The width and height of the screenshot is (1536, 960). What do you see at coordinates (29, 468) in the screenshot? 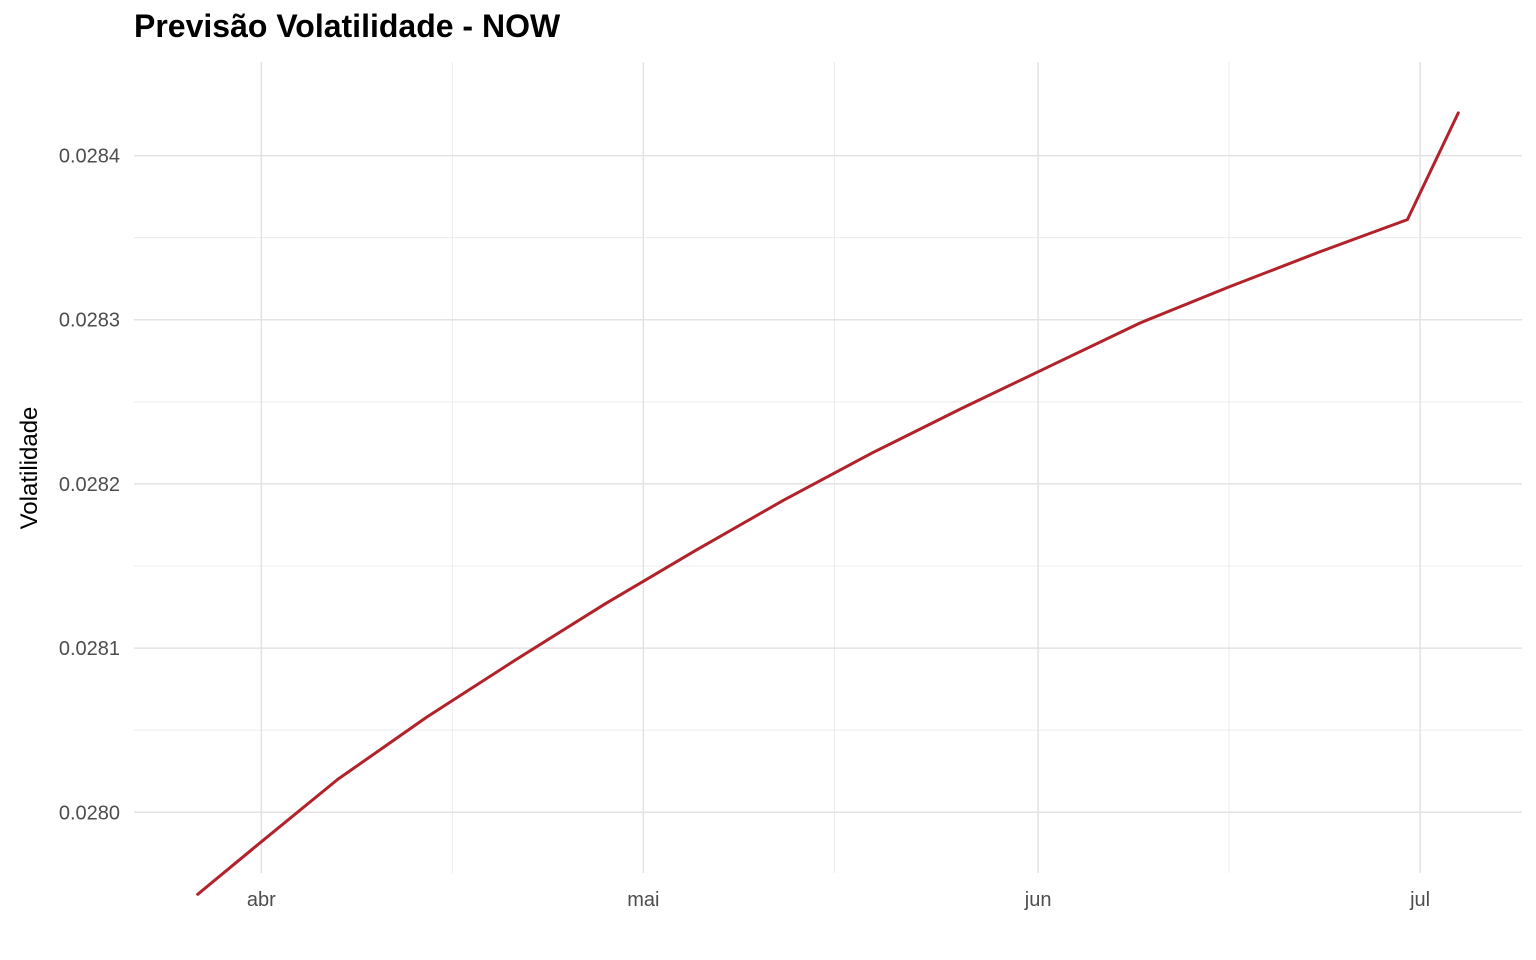
I see `y-axis-title: Volatilidade` at bounding box center [29, 468].